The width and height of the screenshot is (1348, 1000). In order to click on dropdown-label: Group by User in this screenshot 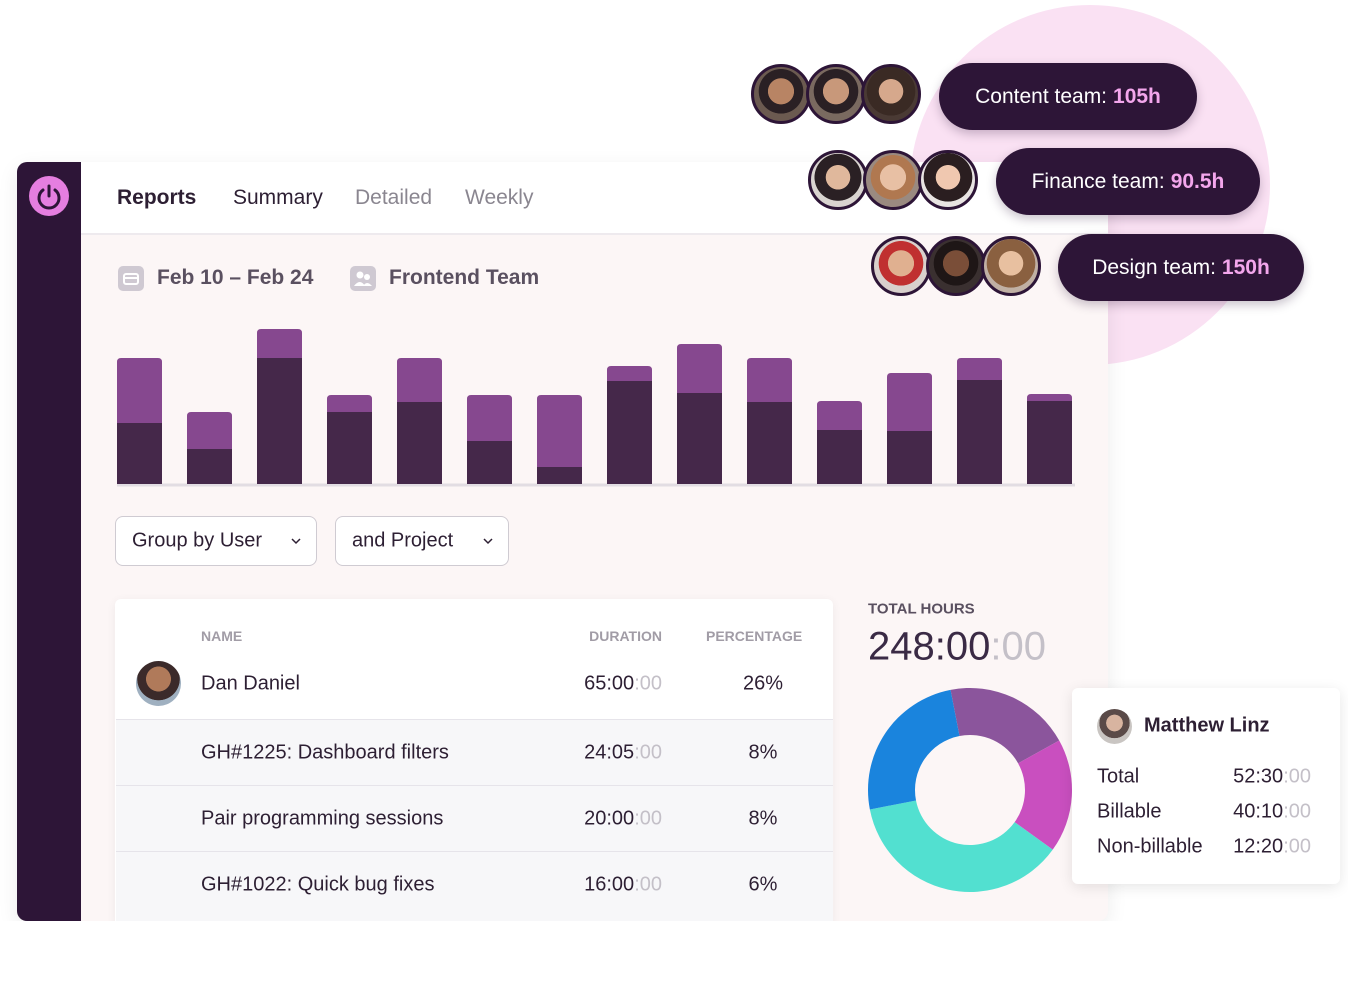, I will do `click(197, 540)`.